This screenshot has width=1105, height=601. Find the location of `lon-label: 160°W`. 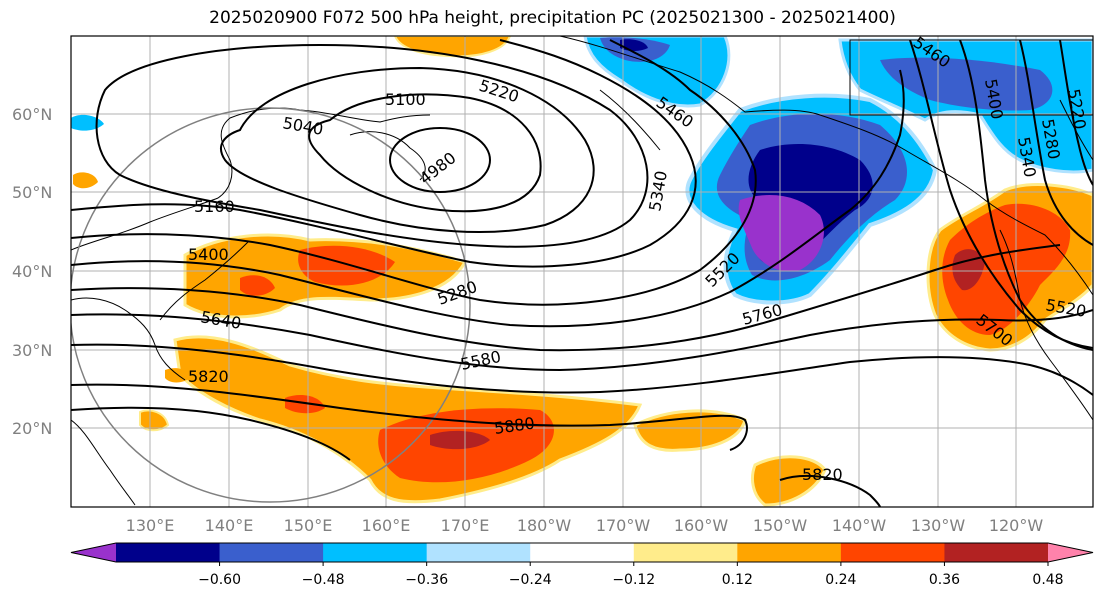

lon-label: 160°W is located at coordinates (701, 525).